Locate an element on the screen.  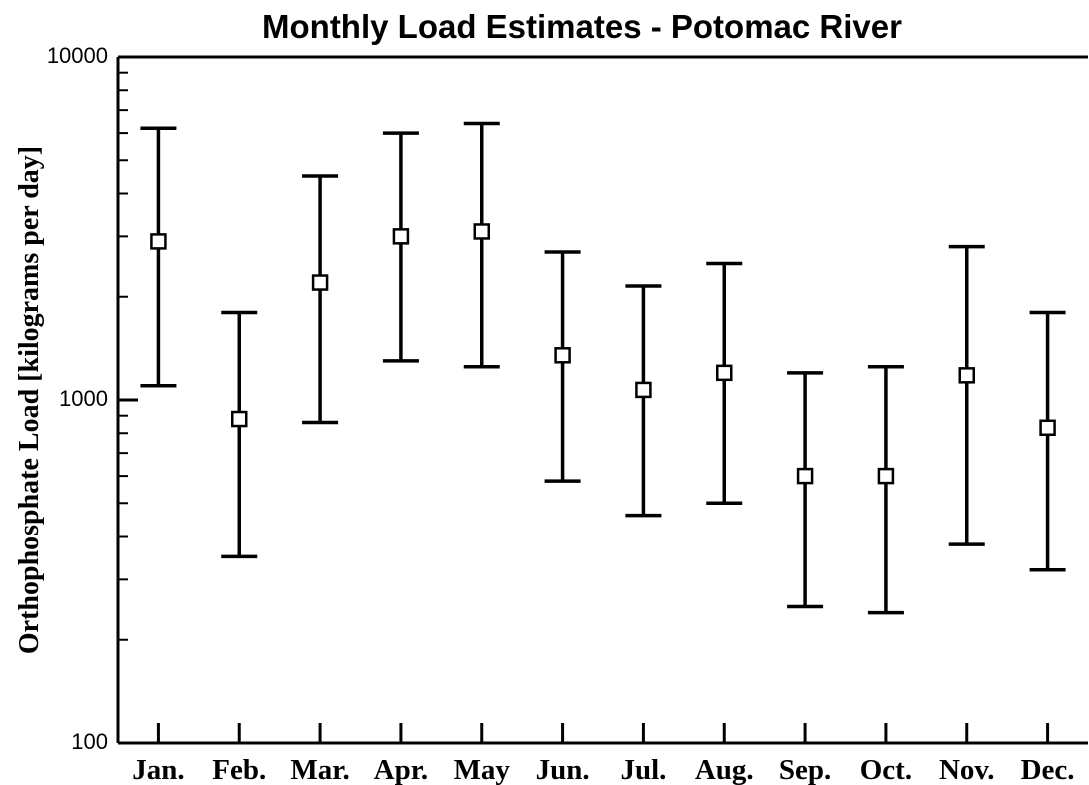
x-tick-label: Jan. is located at coordinates (158, 769).